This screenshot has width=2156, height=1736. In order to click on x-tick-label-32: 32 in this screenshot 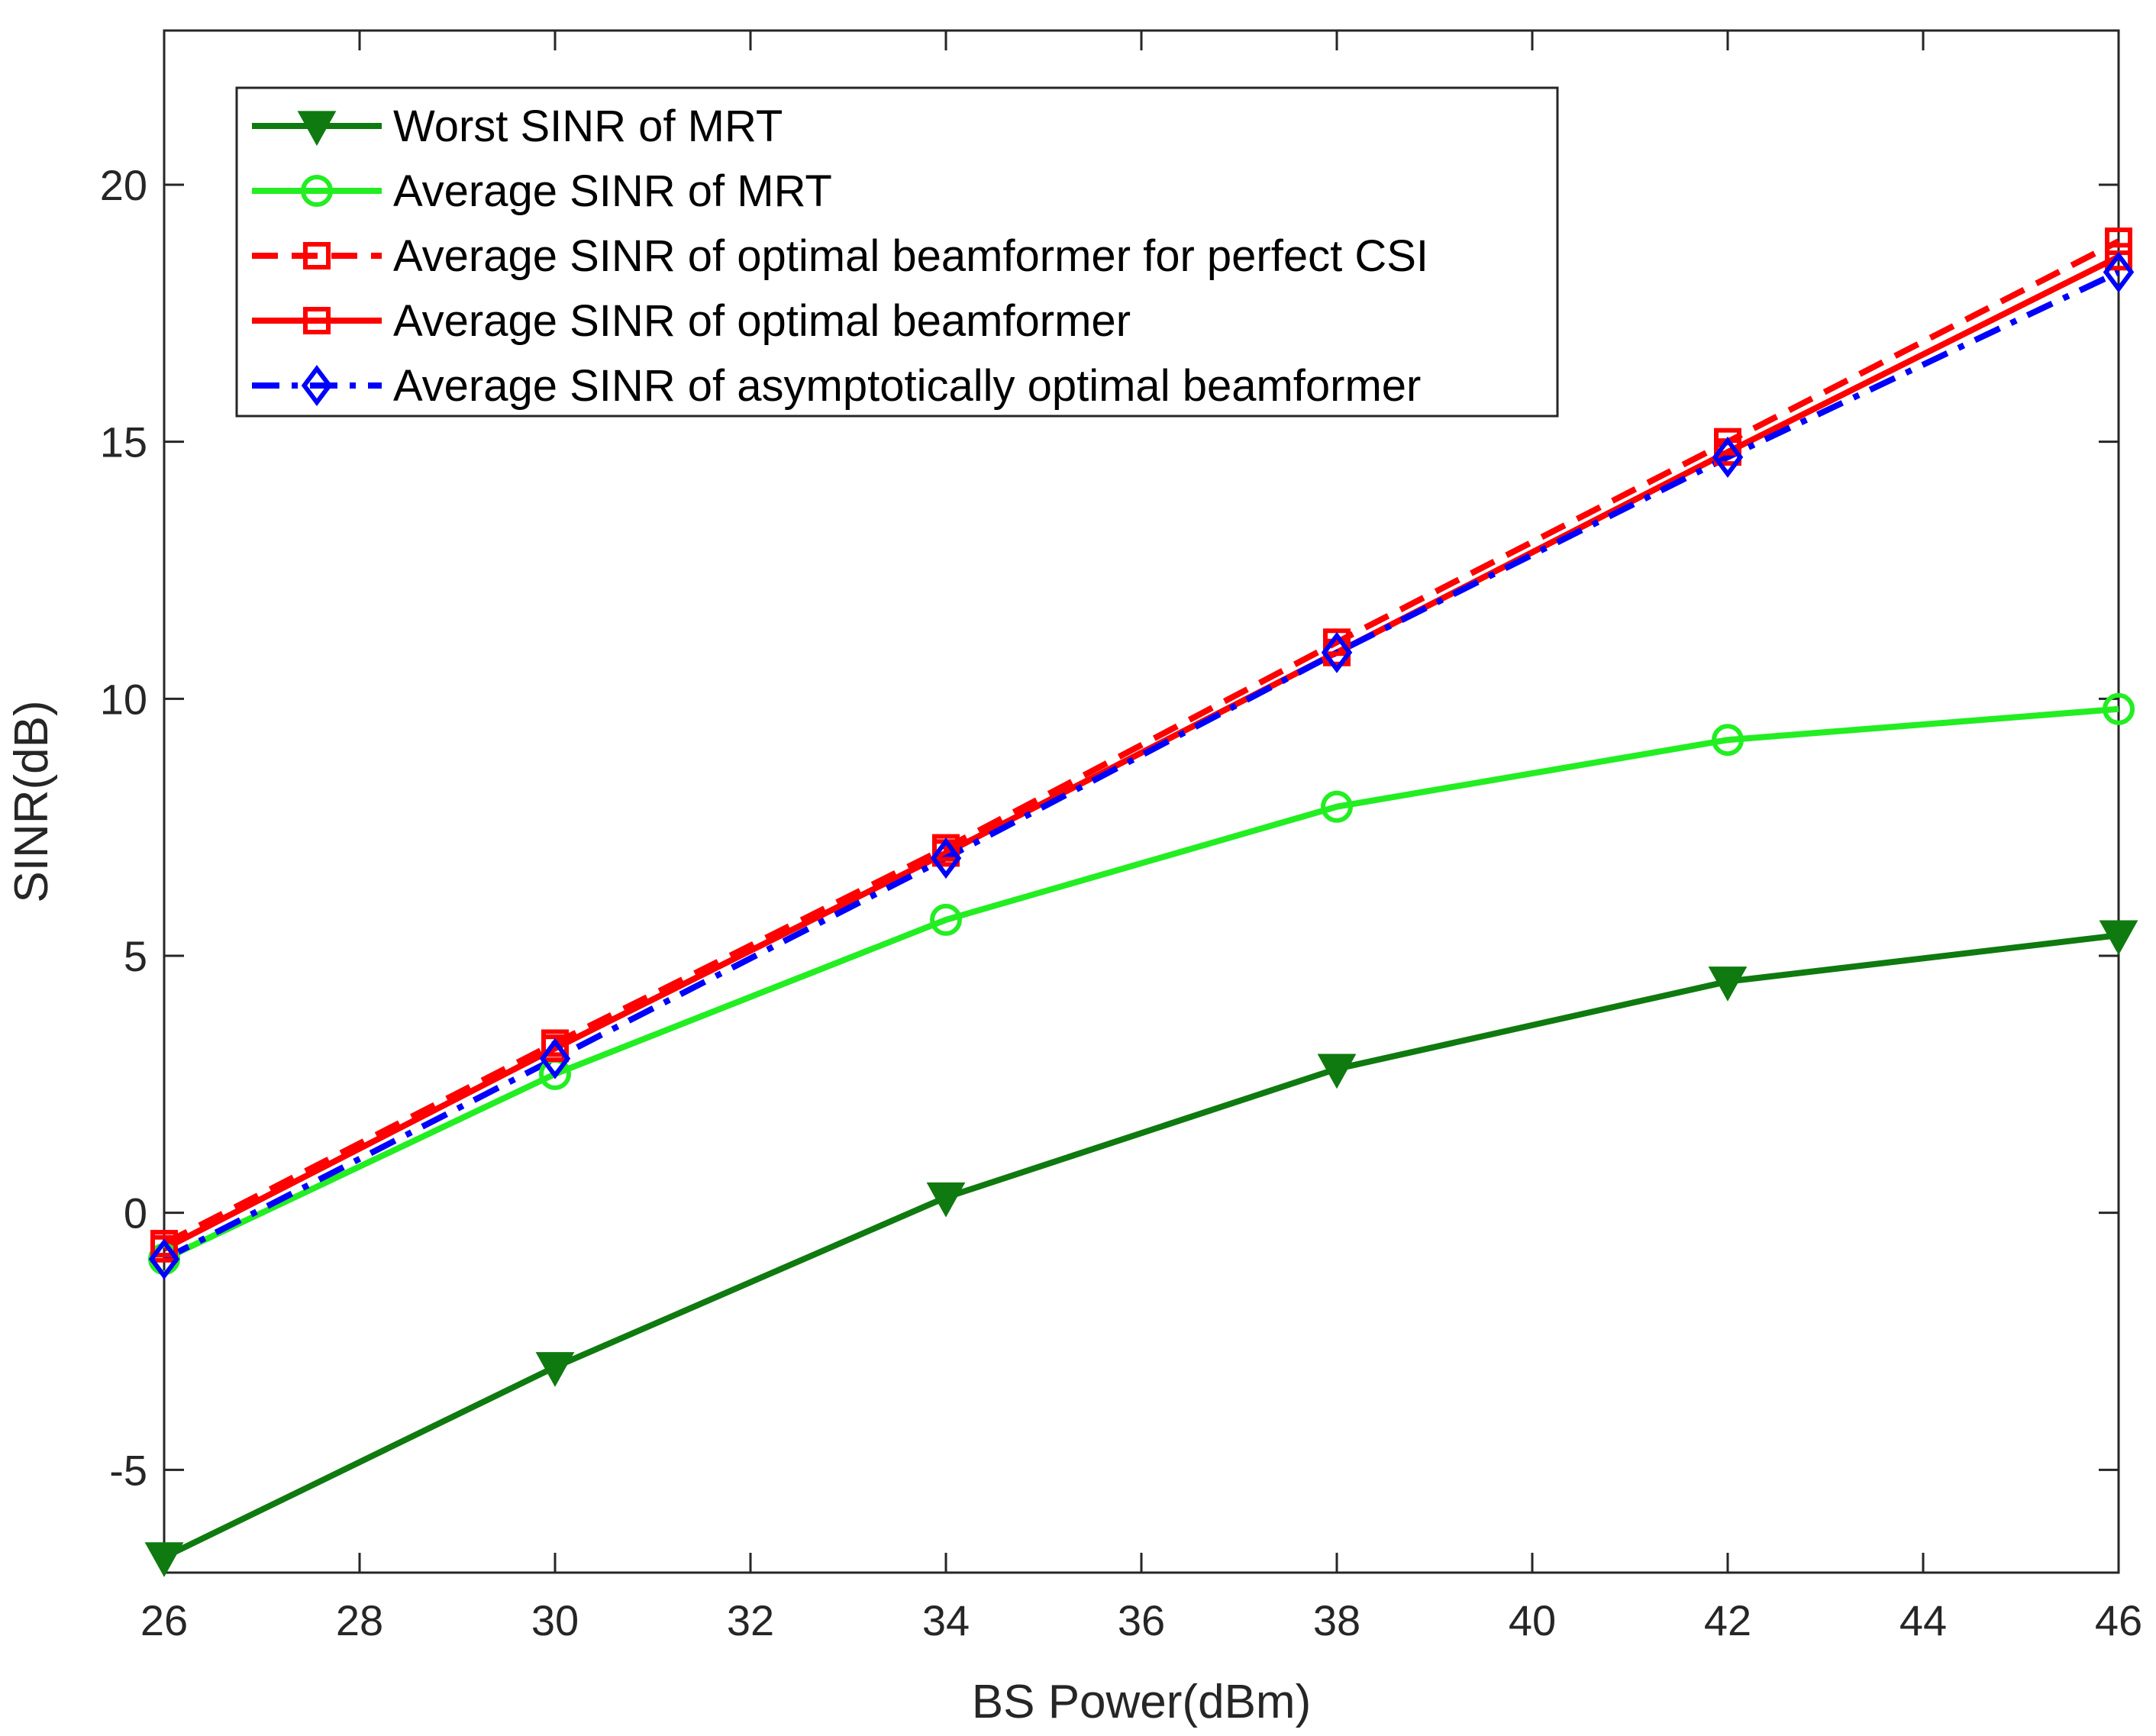, I will do `click(750, 1620)`.